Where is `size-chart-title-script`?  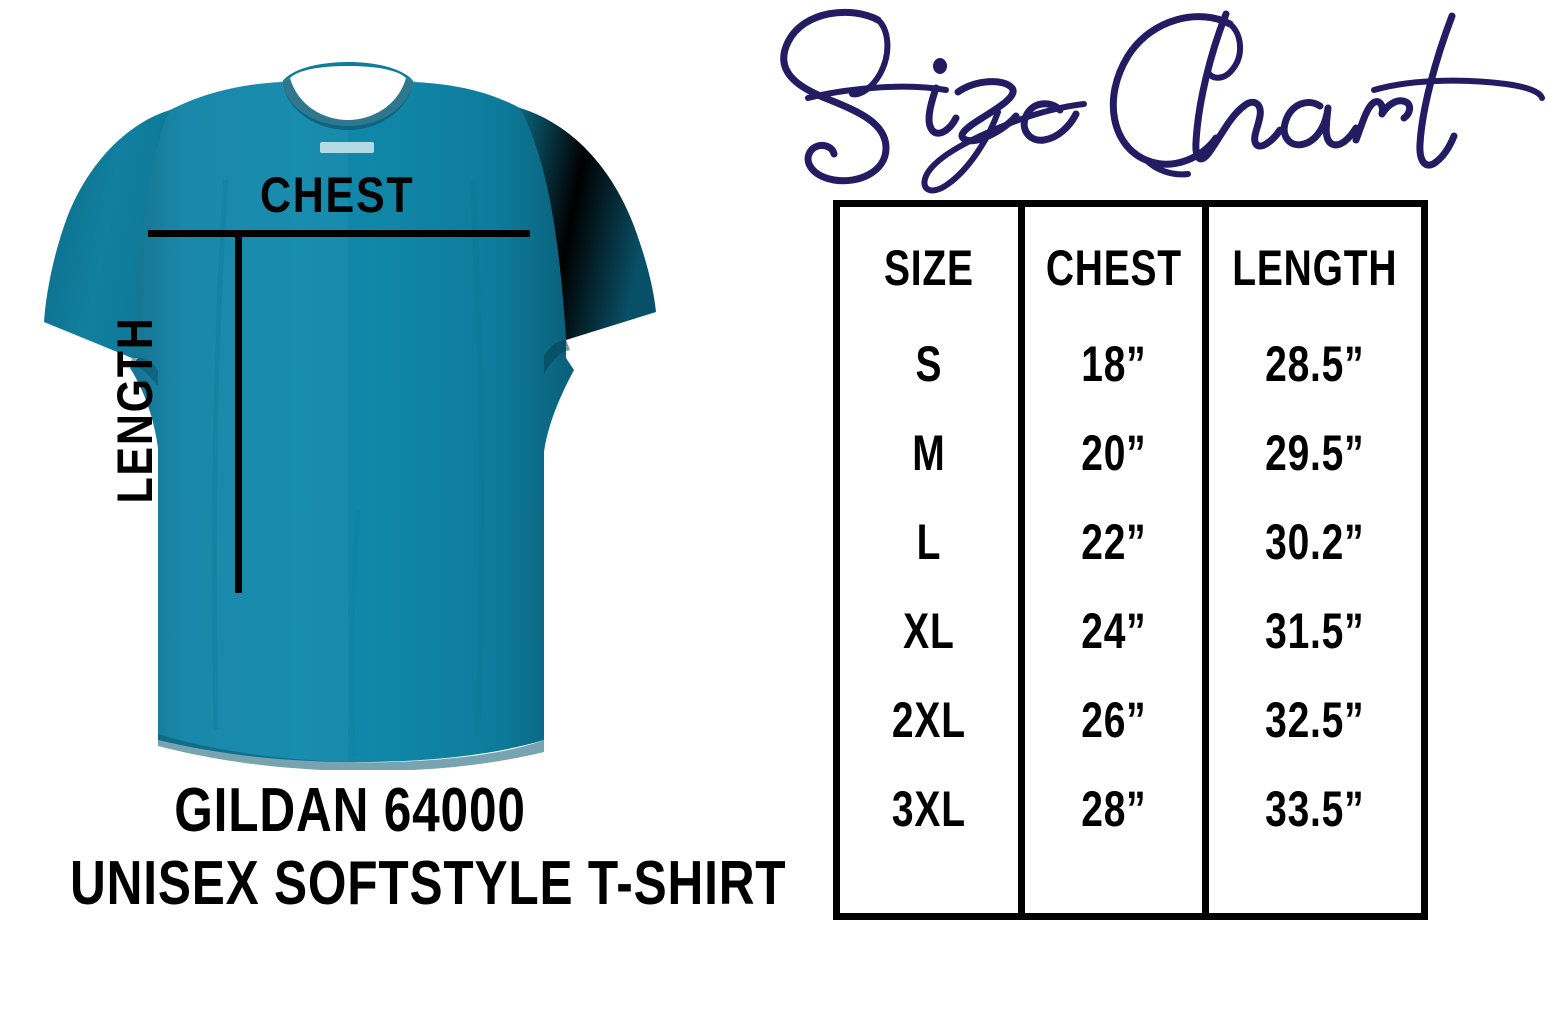 size-chart-title-script is located at coordinates (1162, 101).